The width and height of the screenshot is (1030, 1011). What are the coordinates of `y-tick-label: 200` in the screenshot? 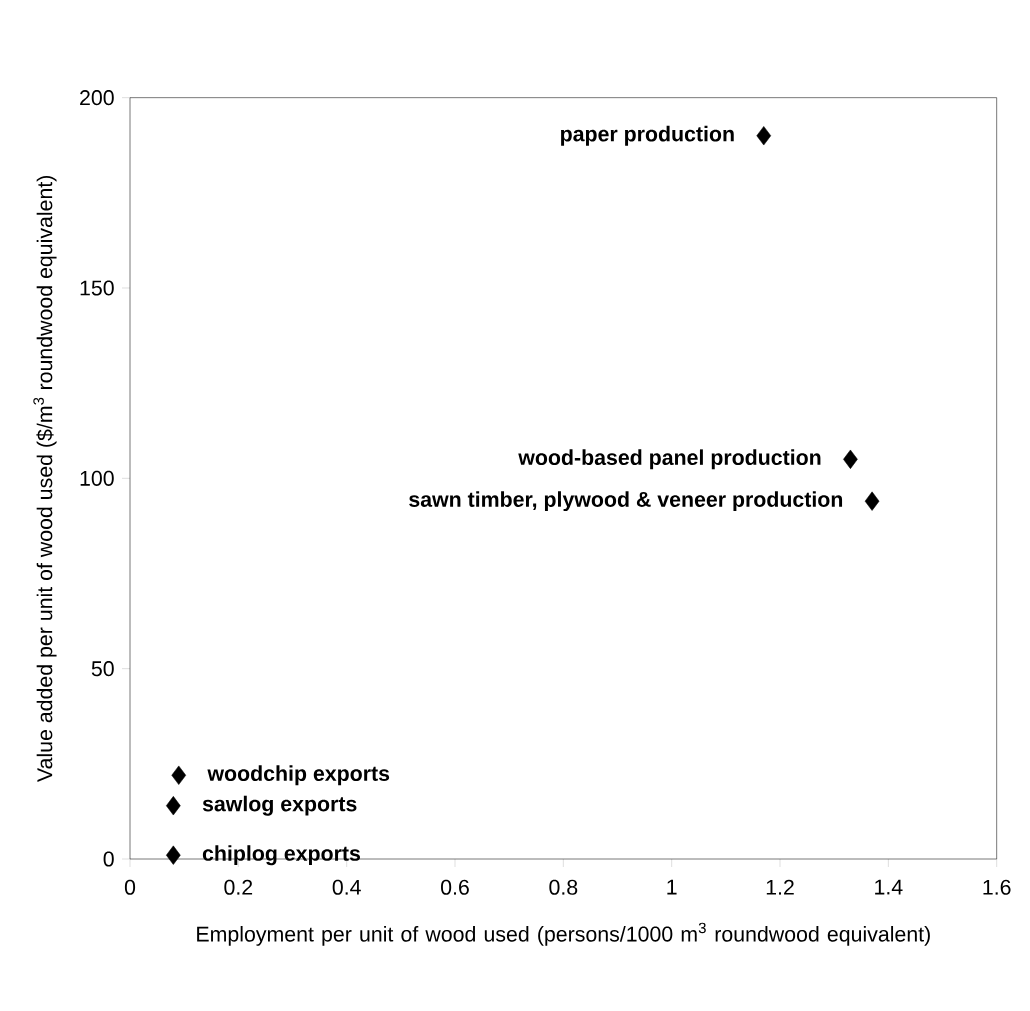 It's located at (97, 98).